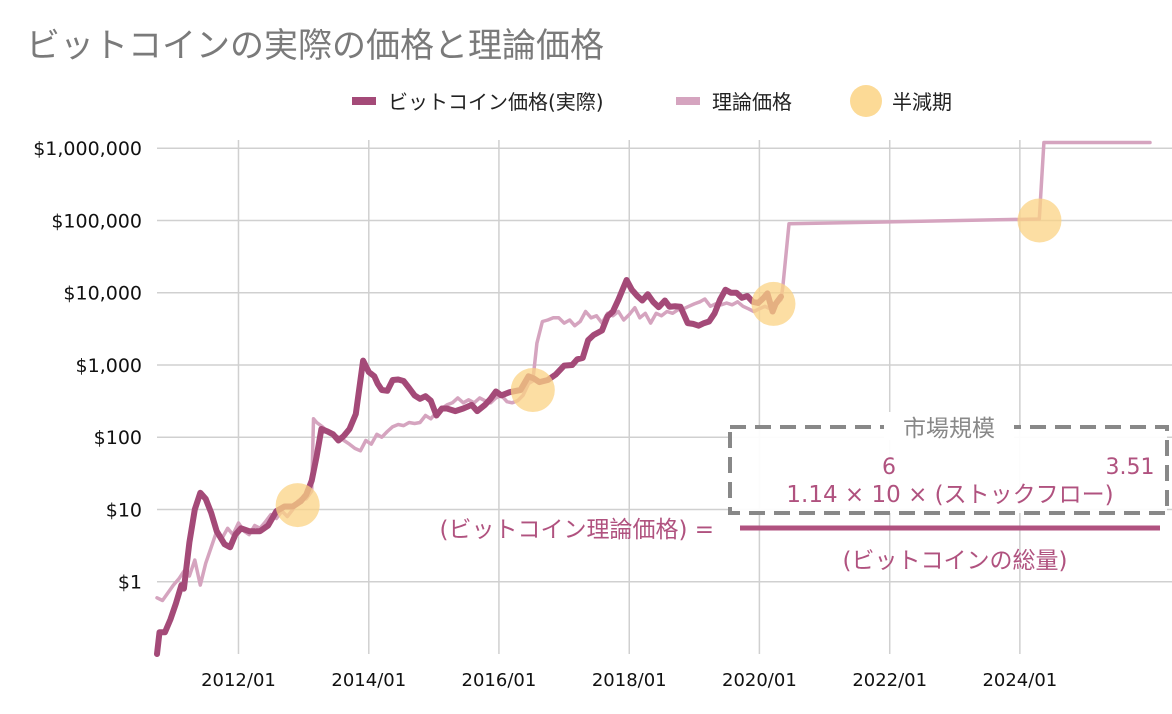  Describe the element at coordinates (364, 101) in the screenshot. I see `legend-swatch-actual` at that location.